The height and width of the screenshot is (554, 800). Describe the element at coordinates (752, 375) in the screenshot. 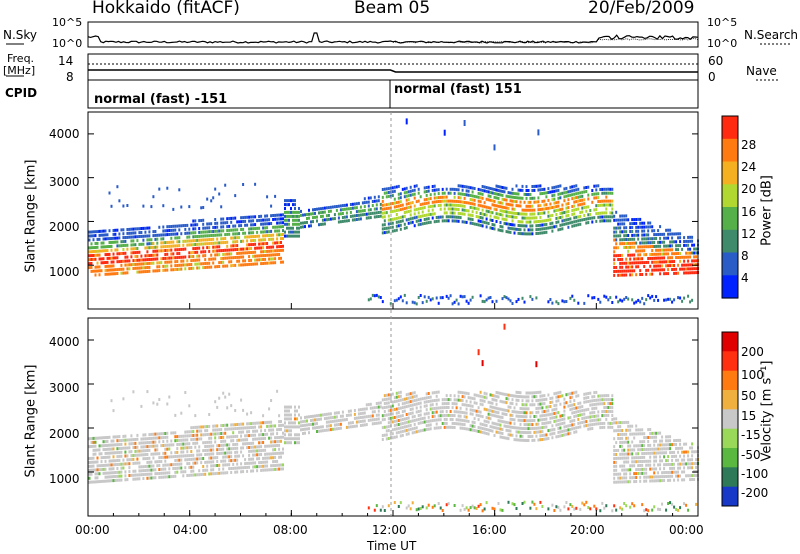

I see `vel-cb-tick-100: 100` at that location.